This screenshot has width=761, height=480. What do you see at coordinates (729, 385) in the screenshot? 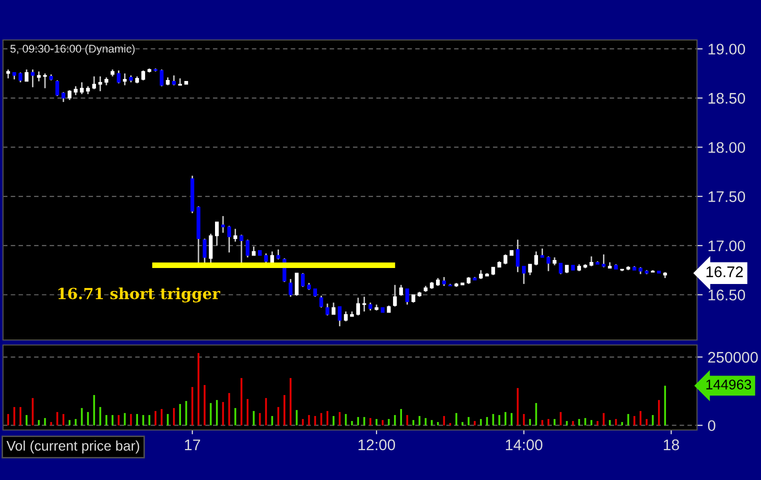
I see `text: 144963` at bounding box center [729, 385].